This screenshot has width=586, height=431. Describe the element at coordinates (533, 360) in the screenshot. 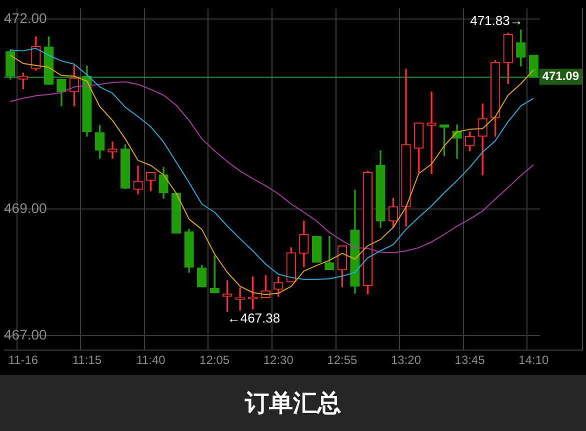

I see `x-tick-label: 14:10` at that location.